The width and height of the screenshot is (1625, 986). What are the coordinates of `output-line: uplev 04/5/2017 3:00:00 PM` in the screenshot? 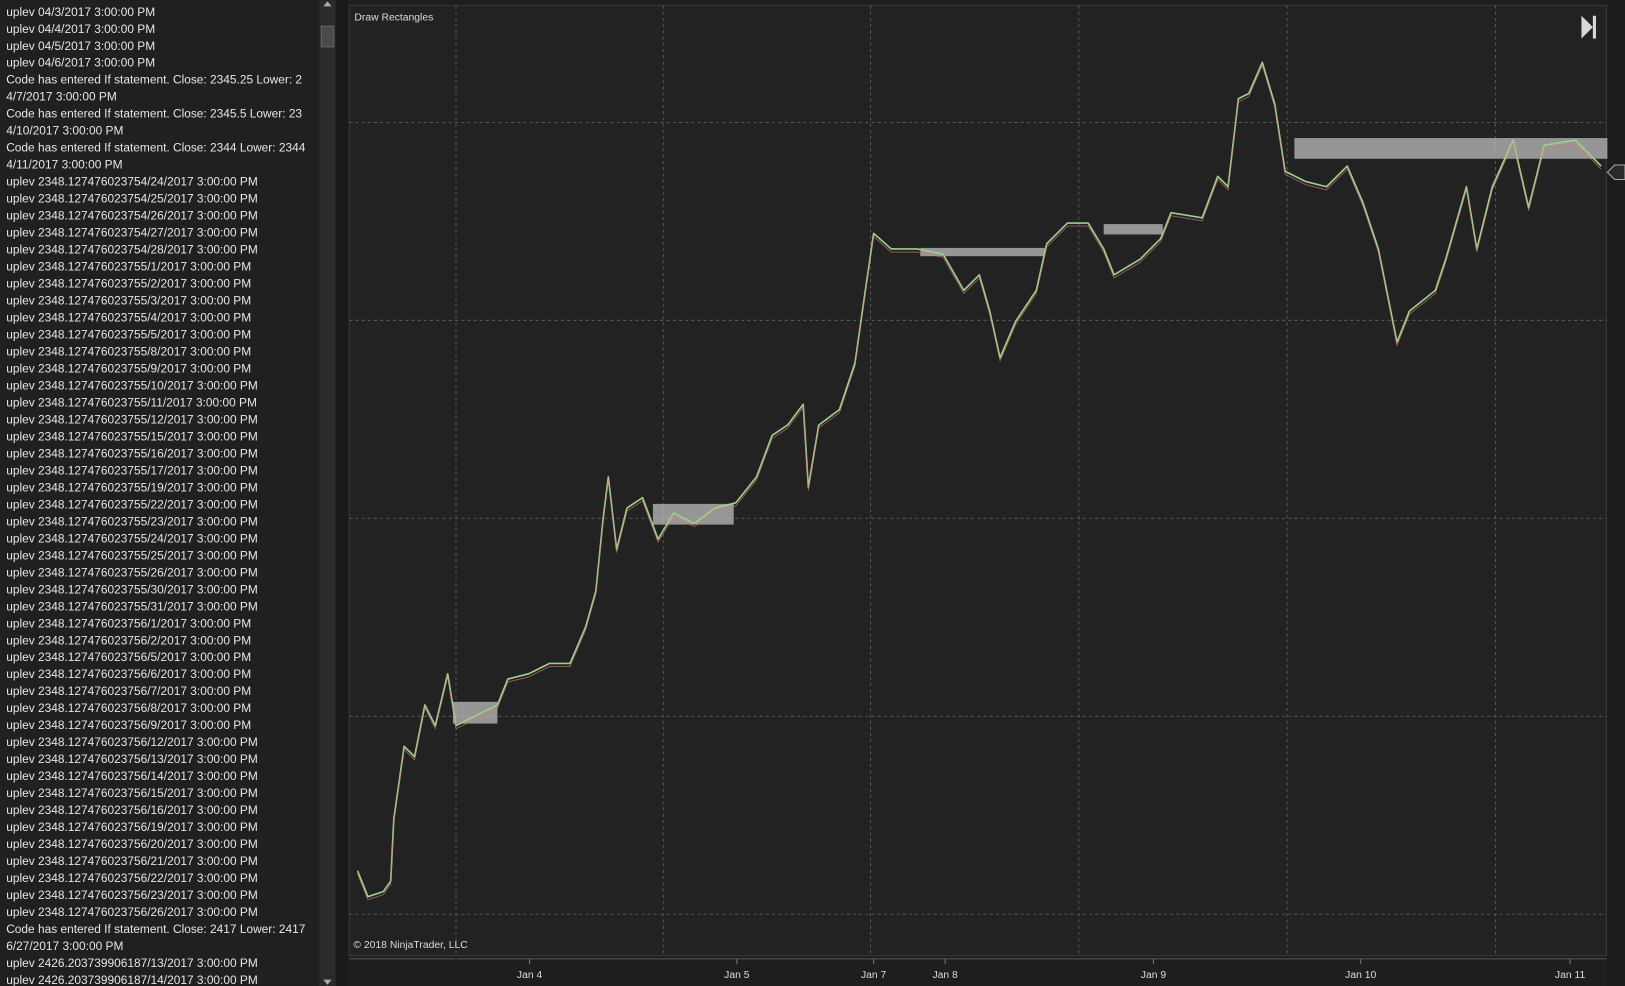 It's located at (80, 46).